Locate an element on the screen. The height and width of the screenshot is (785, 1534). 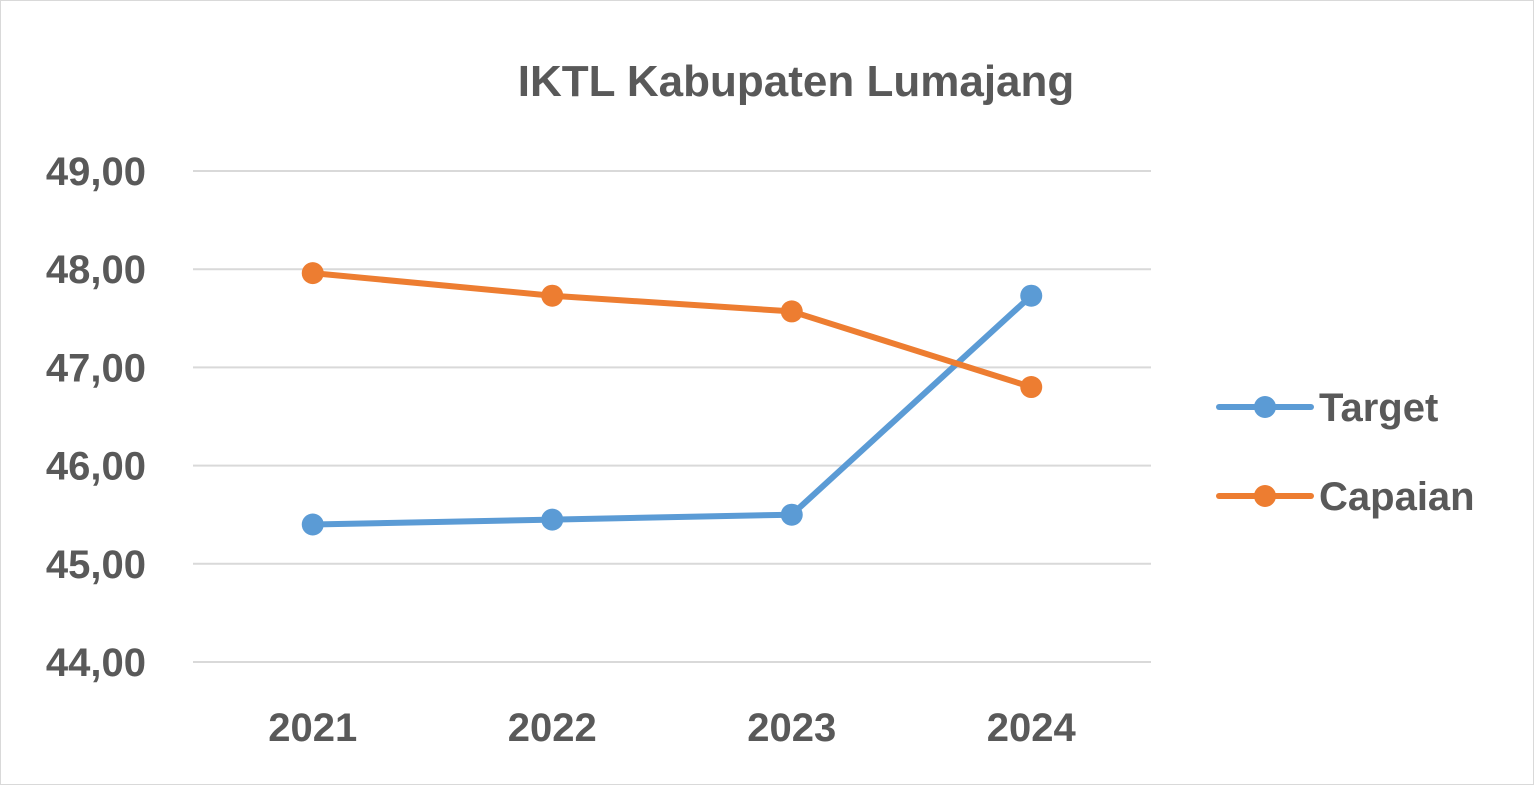
x-tick-label-2021: 2021 is located at coordinates (312, 728).